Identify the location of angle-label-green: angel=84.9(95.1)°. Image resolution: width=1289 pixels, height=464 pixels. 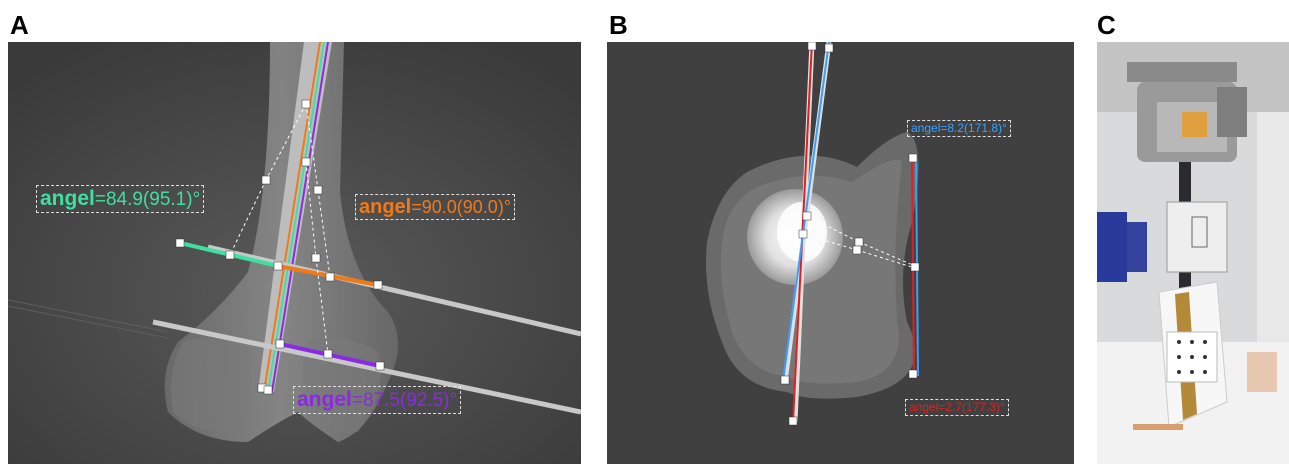
(120, 199).